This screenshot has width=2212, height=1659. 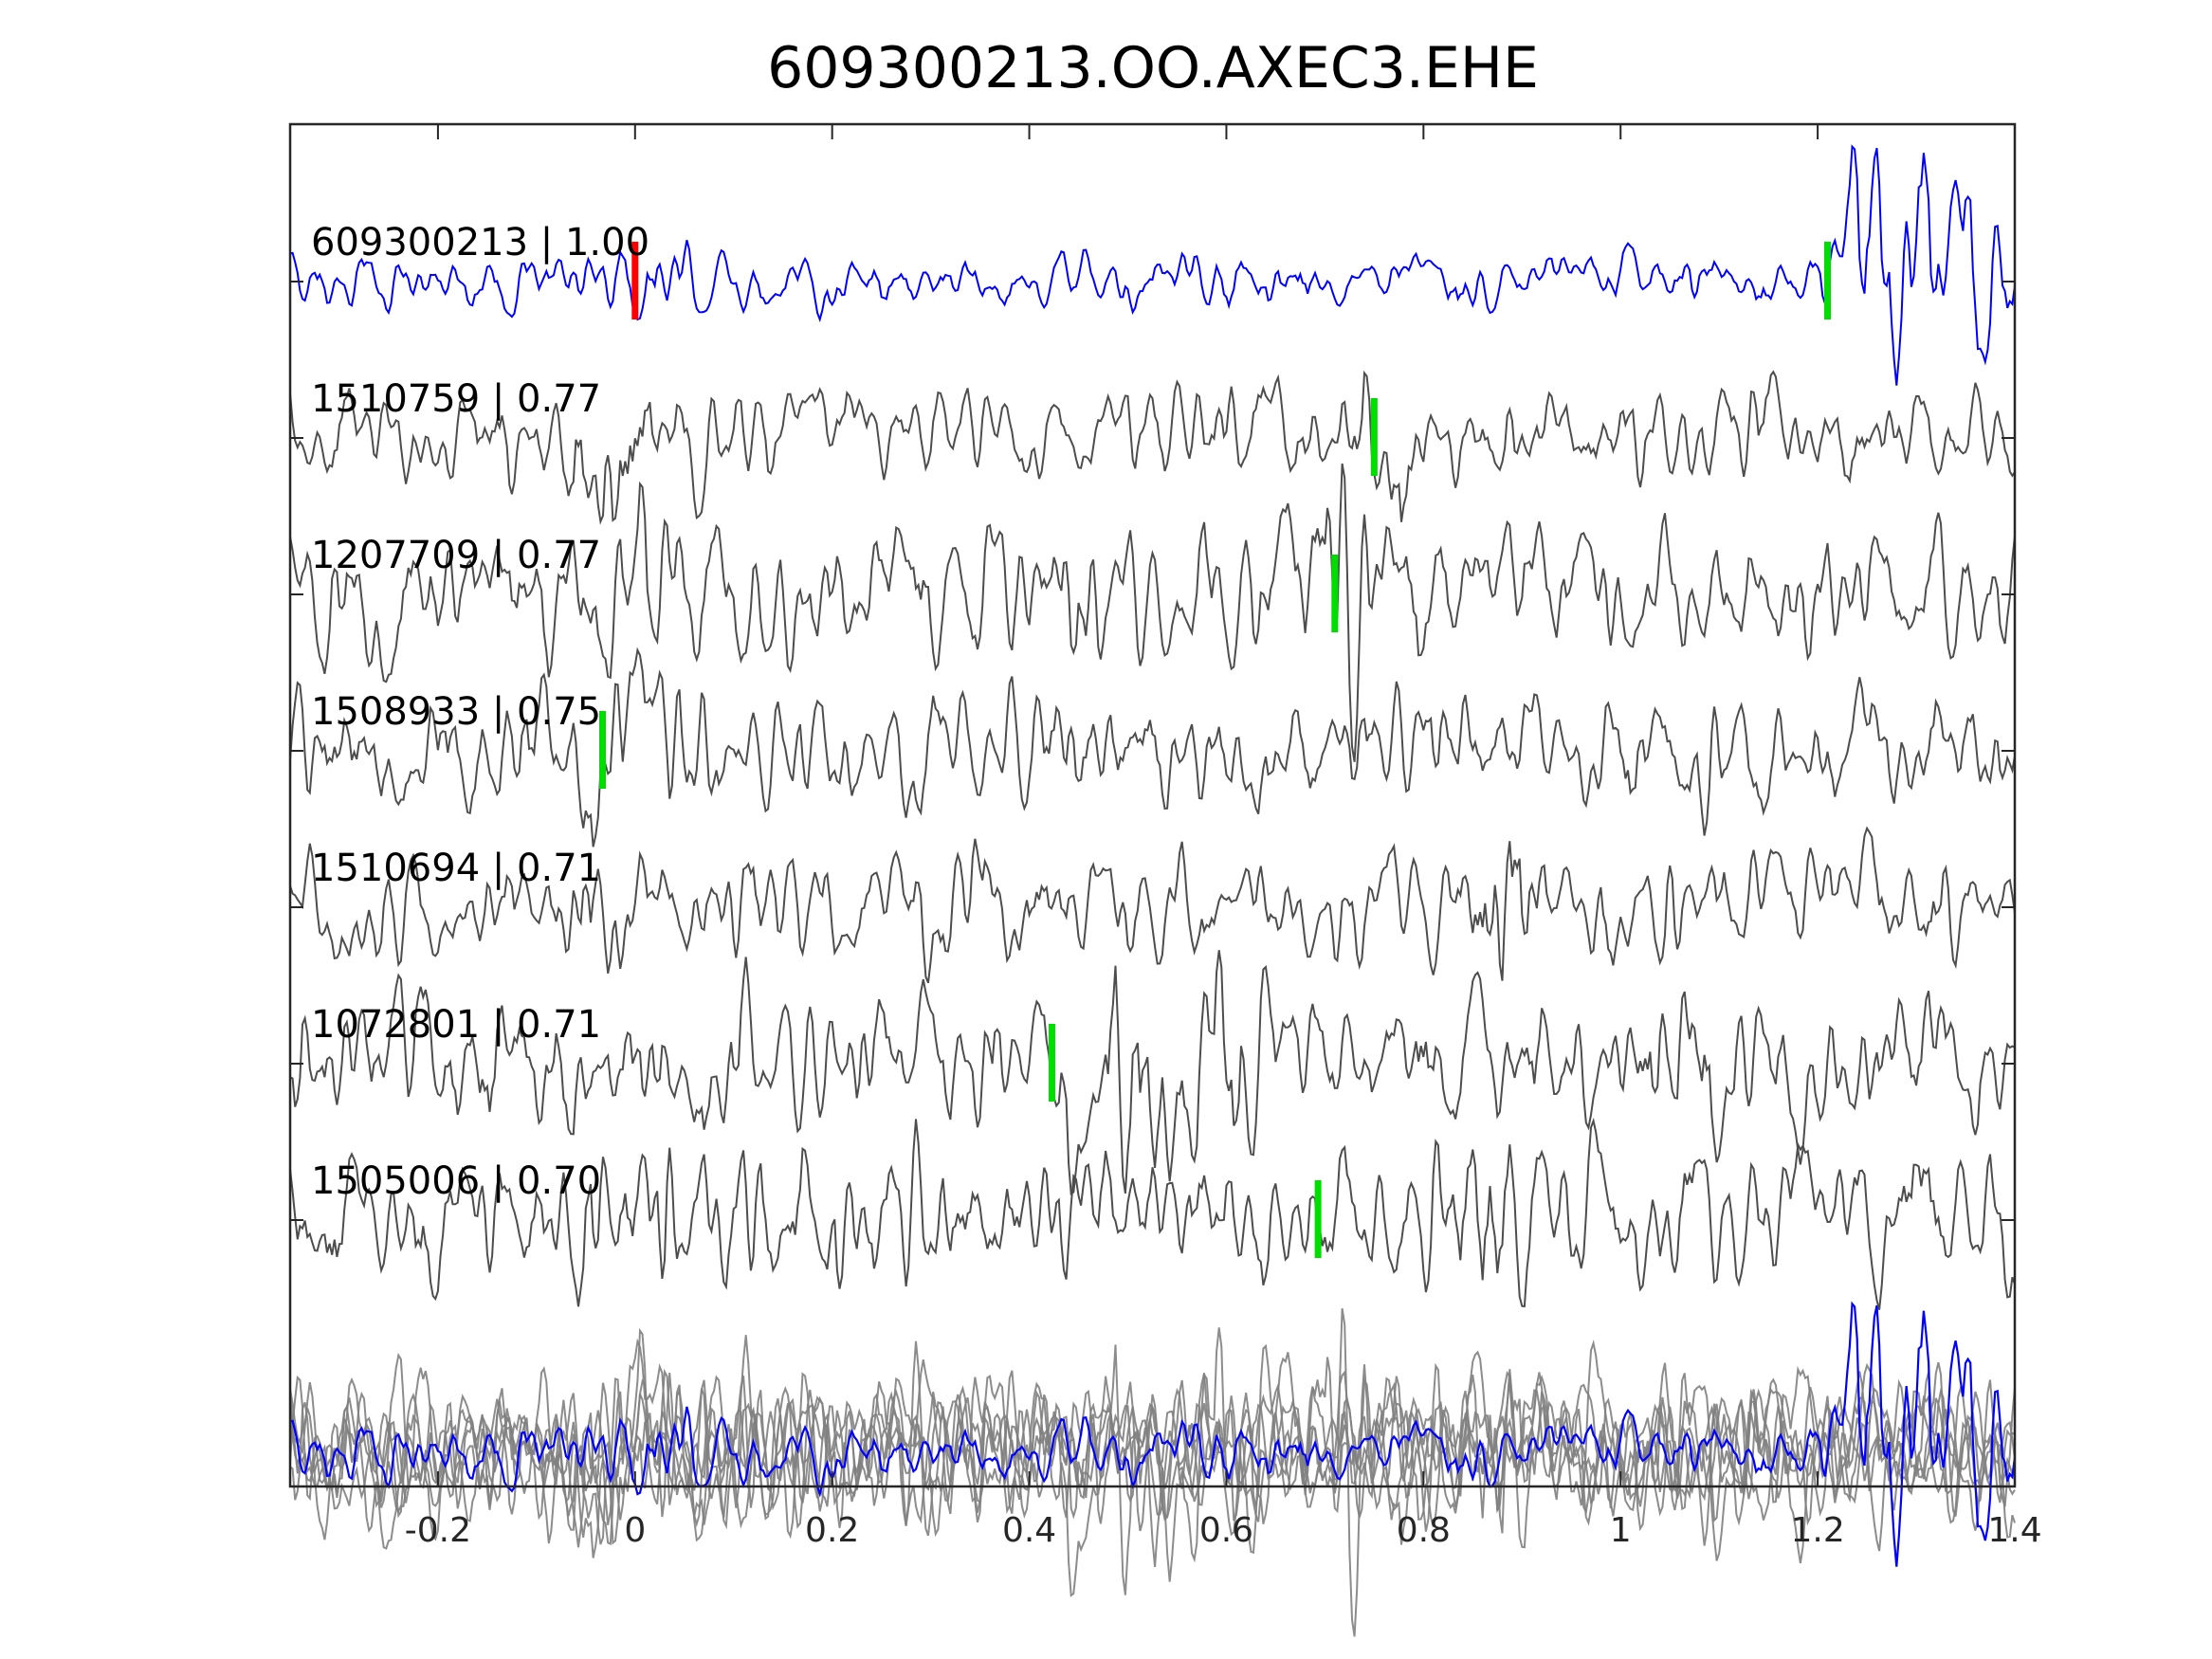 What do you see at coordinates (456, 399) in the screenshot?
I see `trace-label-1: 1510759 | 0.77` at bounding box center [456, 399].